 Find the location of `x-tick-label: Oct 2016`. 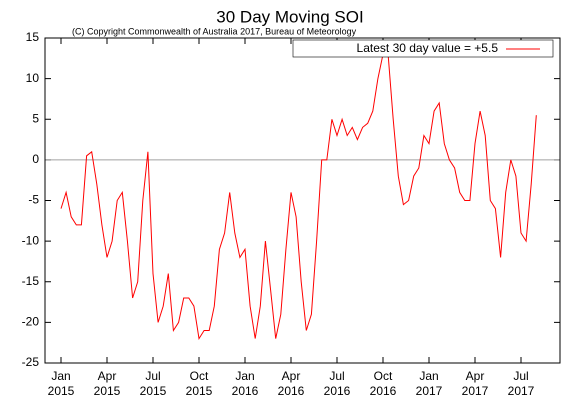

x-tick-label: Oct 2016 is located at coordinates (383, 383).